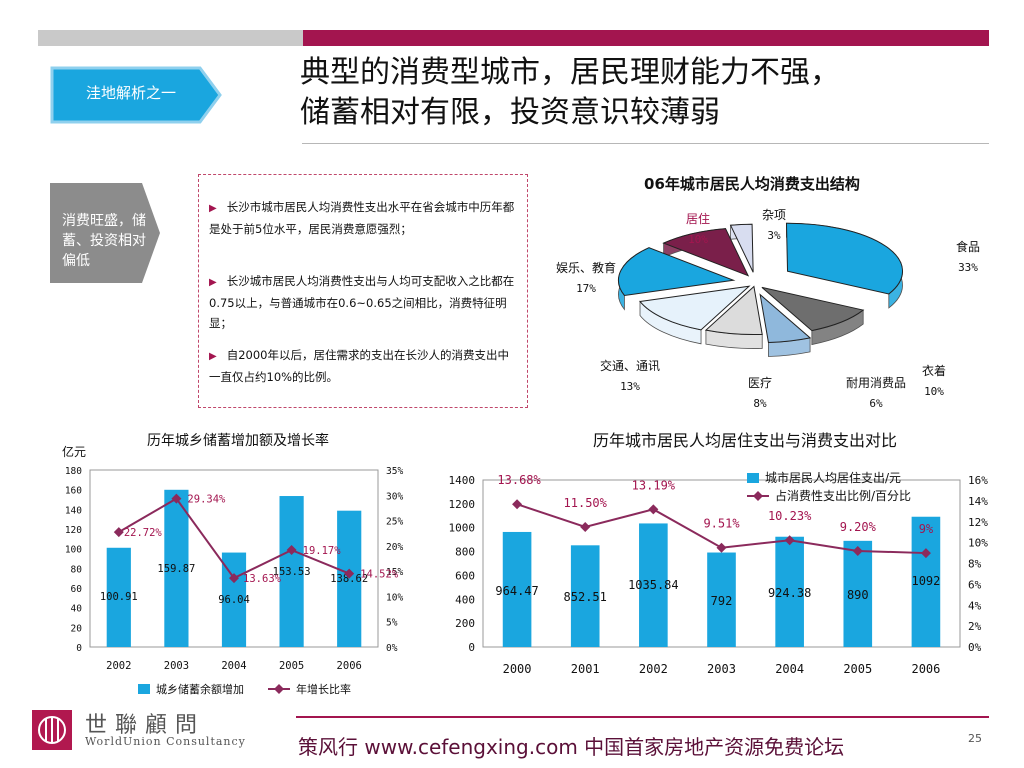 This screenshot has height=768, width=1024. I want to click on pie-slice-value: 8%, so click(760, 403).